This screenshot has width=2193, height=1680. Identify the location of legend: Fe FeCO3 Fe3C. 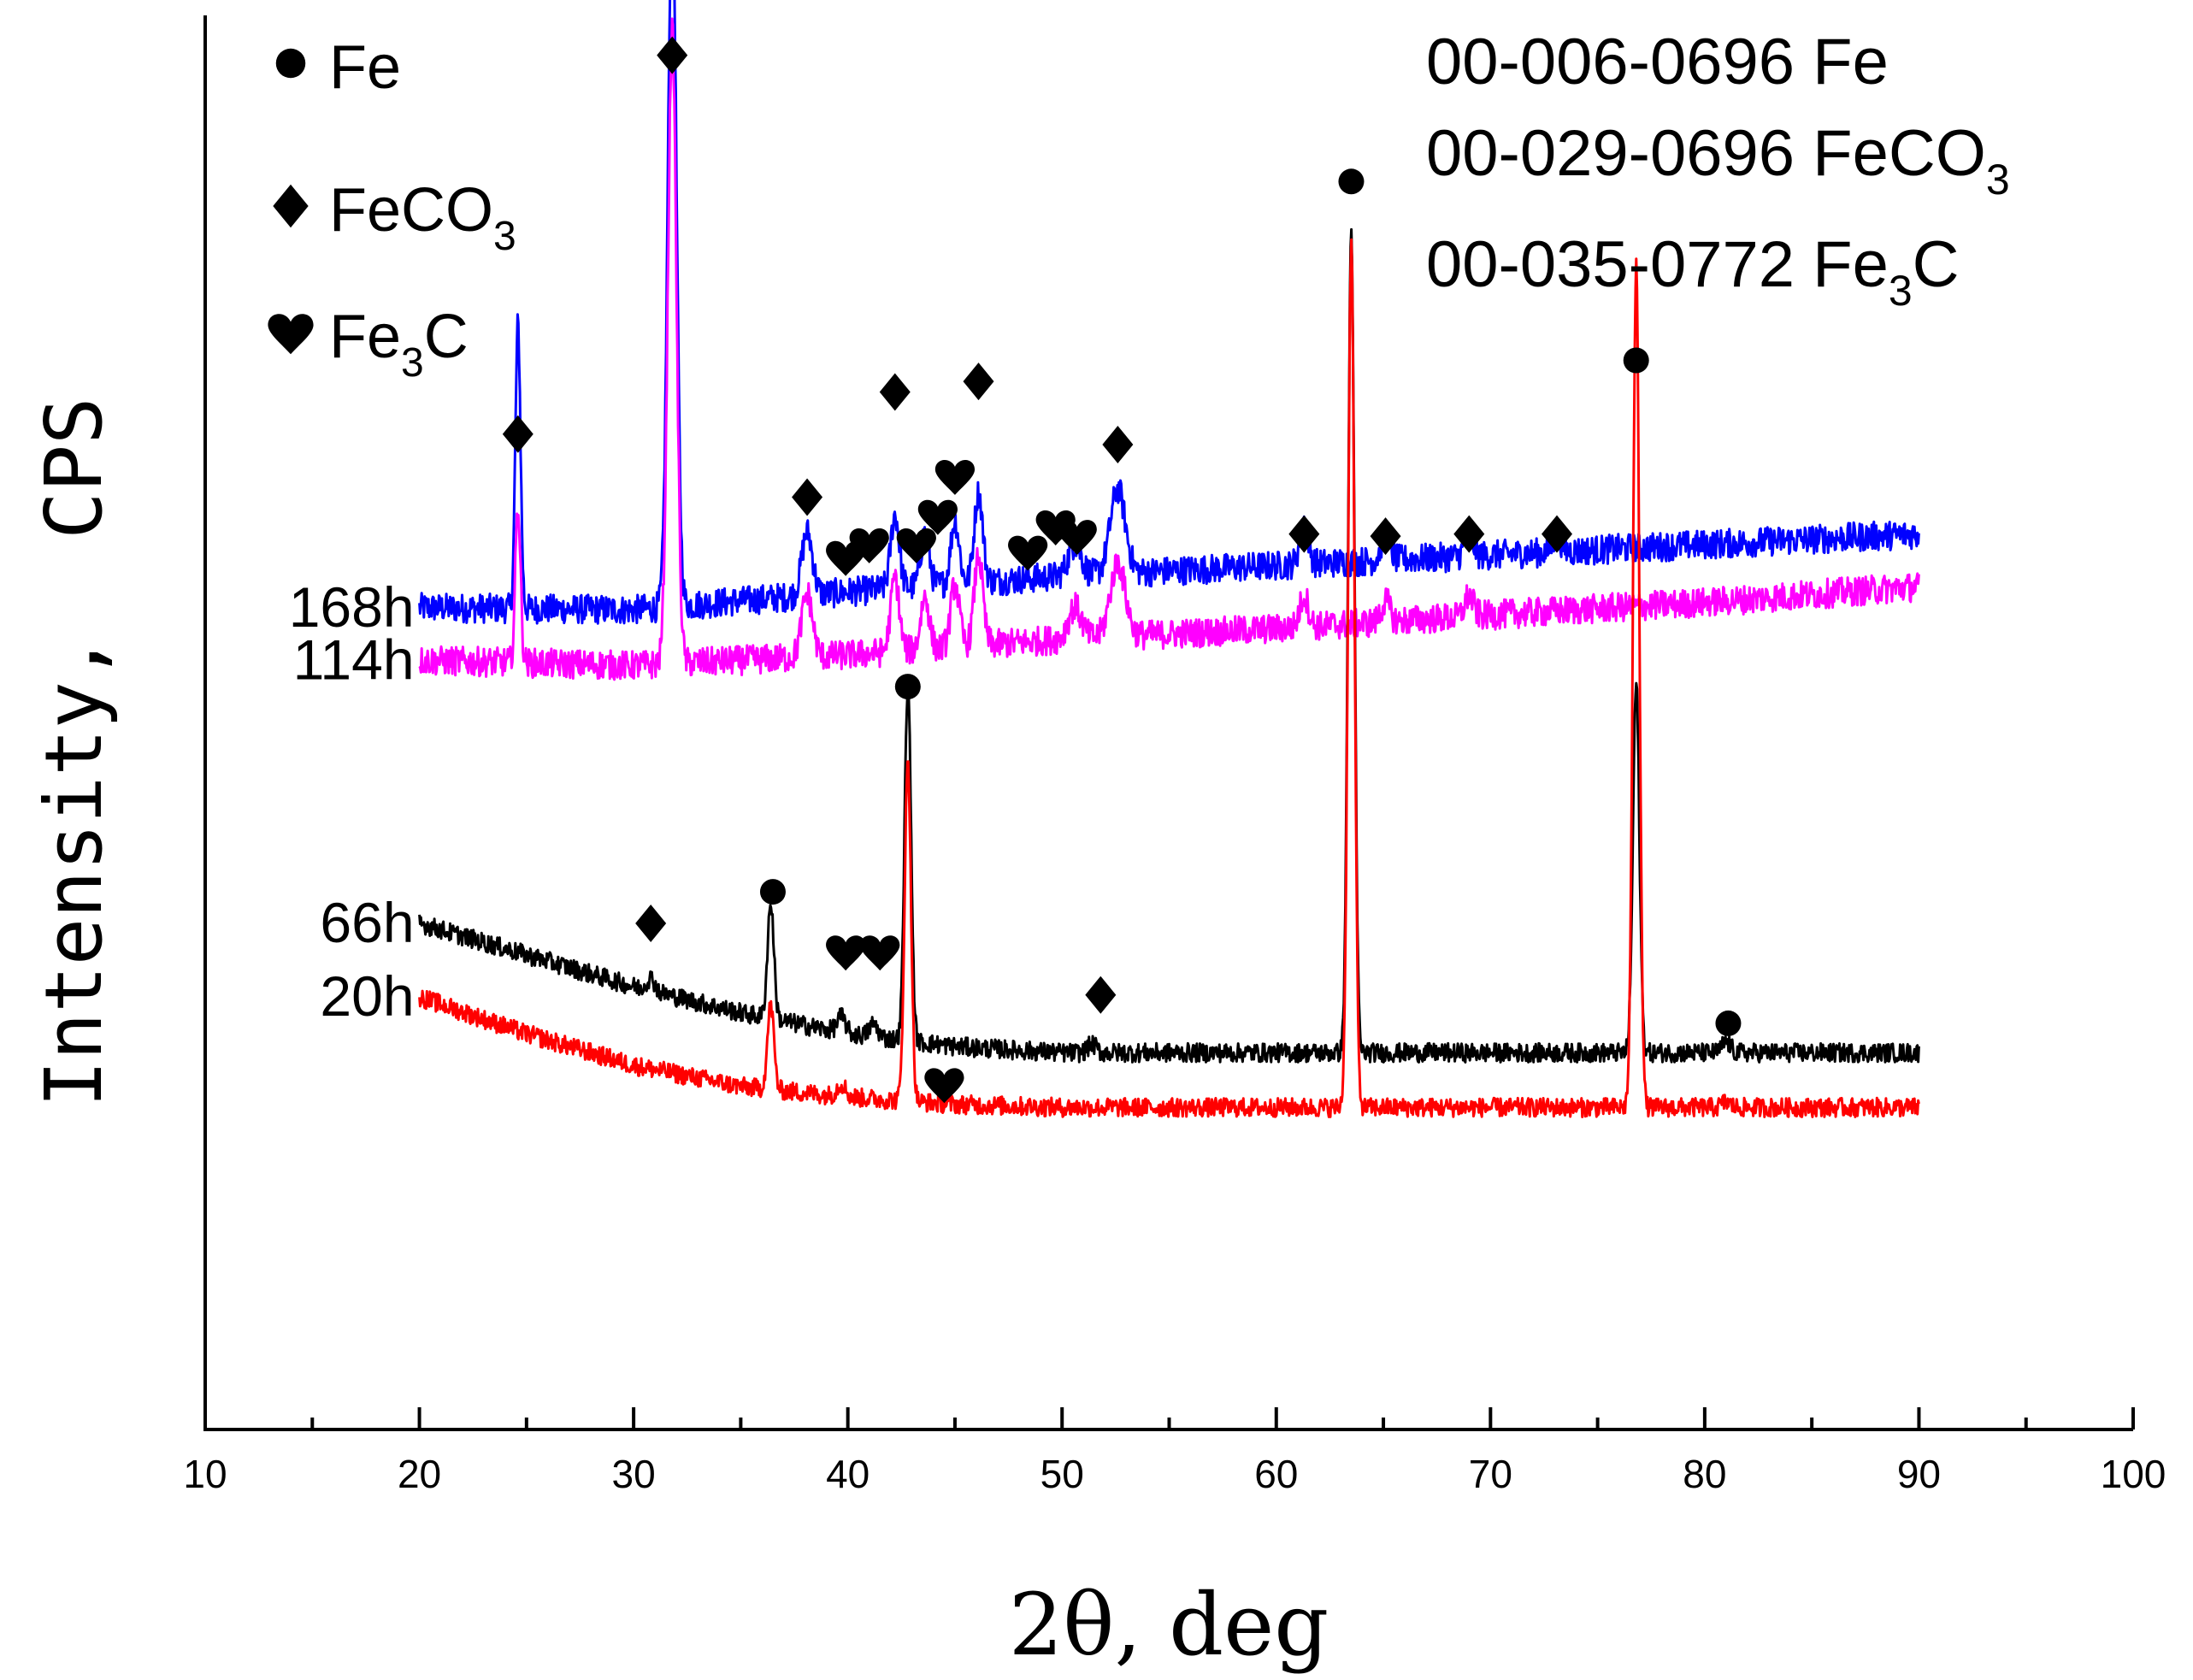
(392, 209).